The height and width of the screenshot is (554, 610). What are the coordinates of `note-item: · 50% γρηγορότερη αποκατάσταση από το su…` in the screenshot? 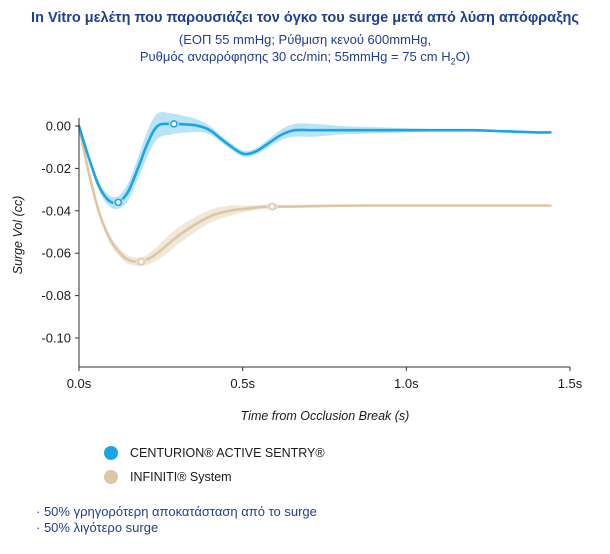 It's located at (176, 511).